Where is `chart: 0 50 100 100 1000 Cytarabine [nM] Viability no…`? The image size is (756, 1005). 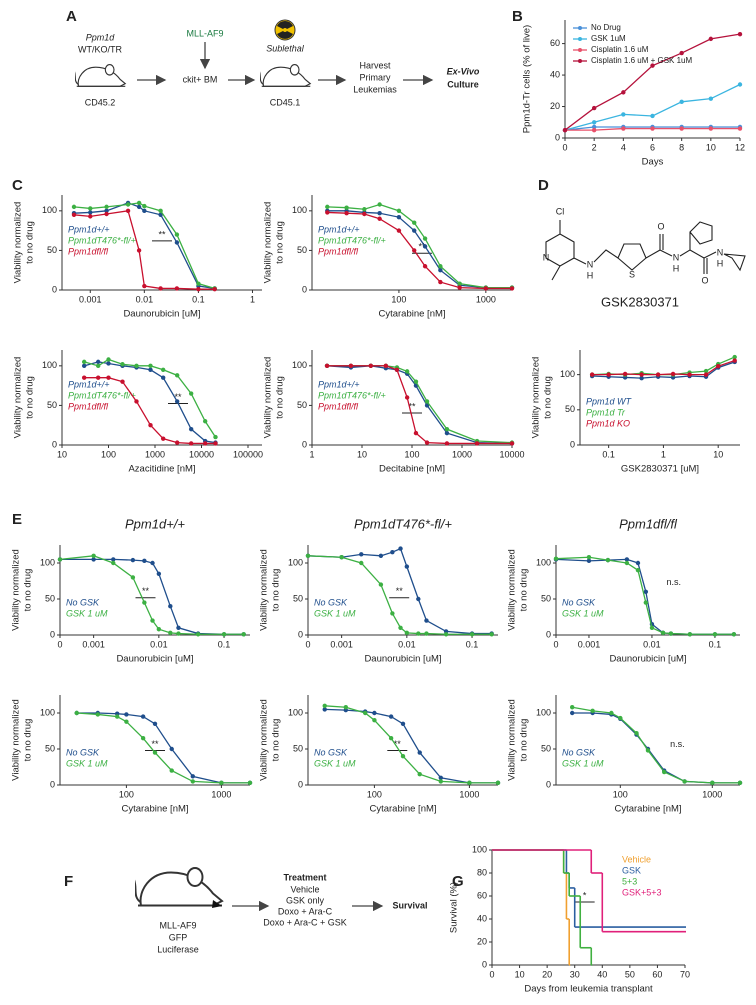
chart: 0 50 100 100 1000 Cytarabine [nM] Viability no… is located at coordinates (132, 755).